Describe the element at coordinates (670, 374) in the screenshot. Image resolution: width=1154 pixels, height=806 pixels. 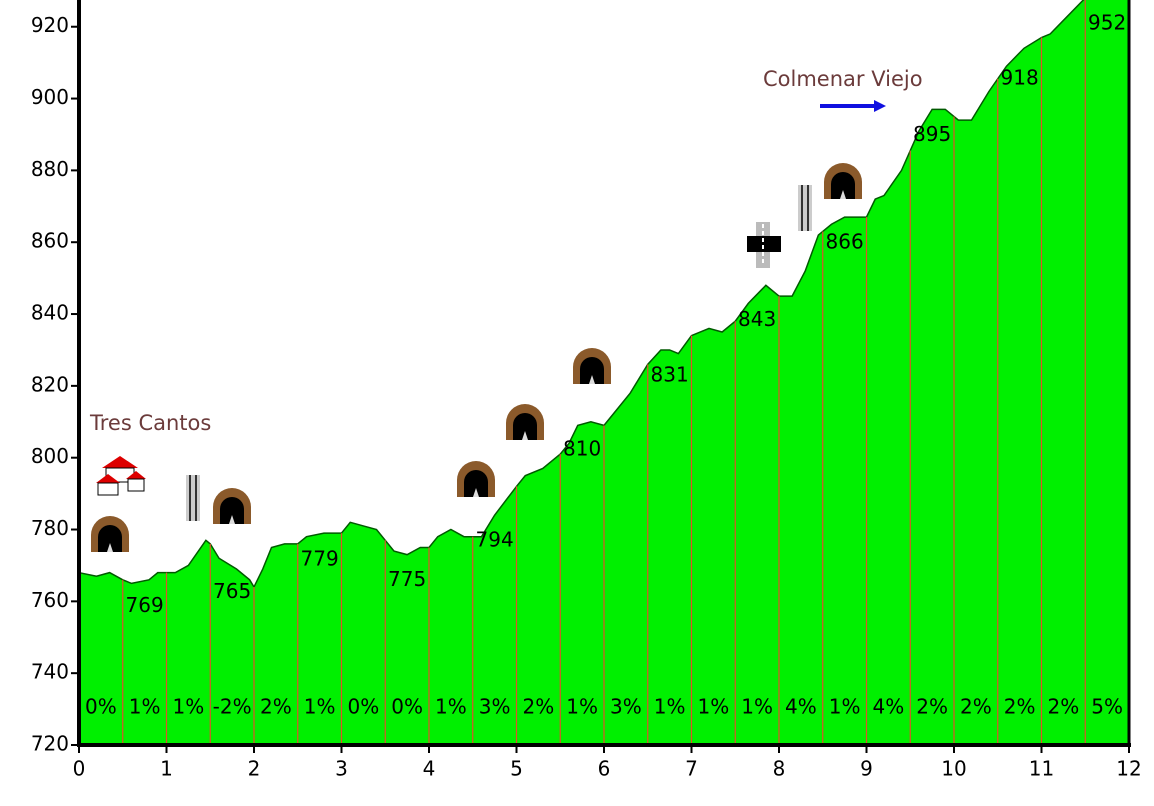
I see `elevation-label: 831` at that location.